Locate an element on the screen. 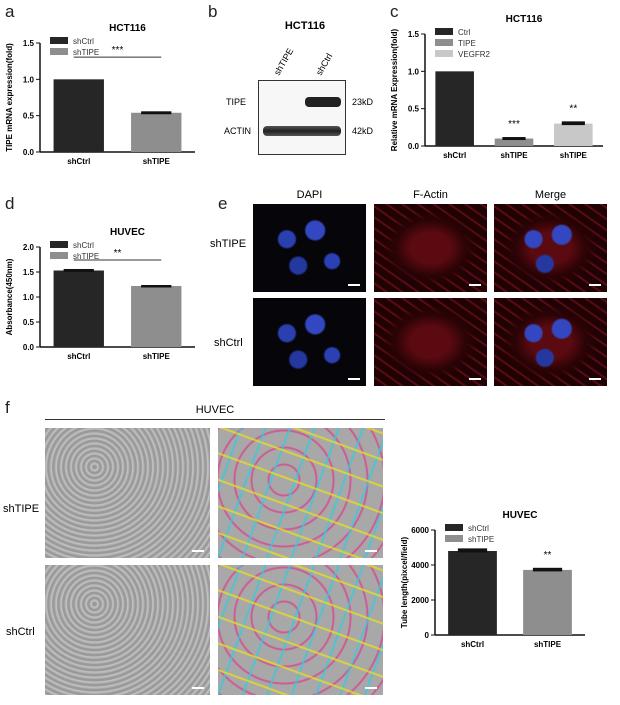  blot-col-label: shCtrl is located at coordinates (324, 64).